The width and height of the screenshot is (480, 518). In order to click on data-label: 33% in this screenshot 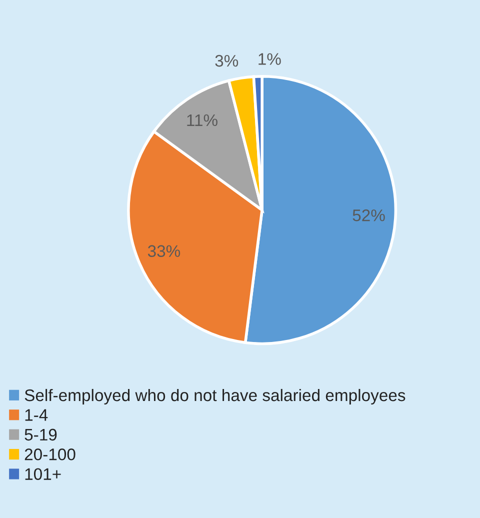, I will do `click(164, 251)`.